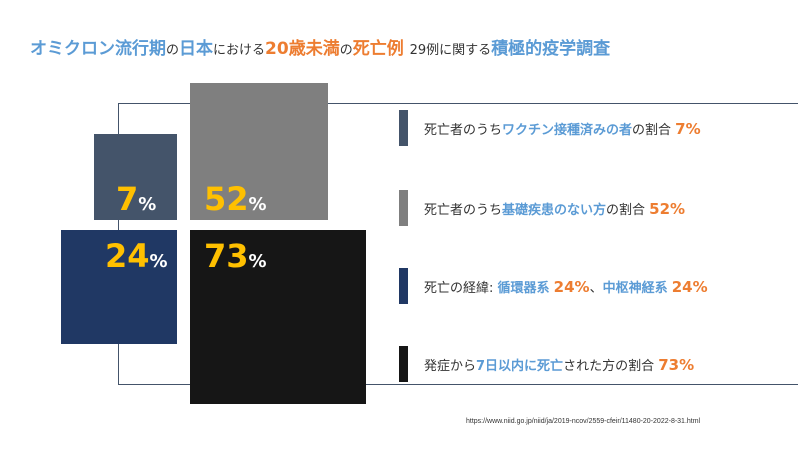 This screenshot has width=800, height=450. I want to click on legend-text: 死亡の経緯: 循環器系 24%、中枢神経系 24%, so click(566, 286).